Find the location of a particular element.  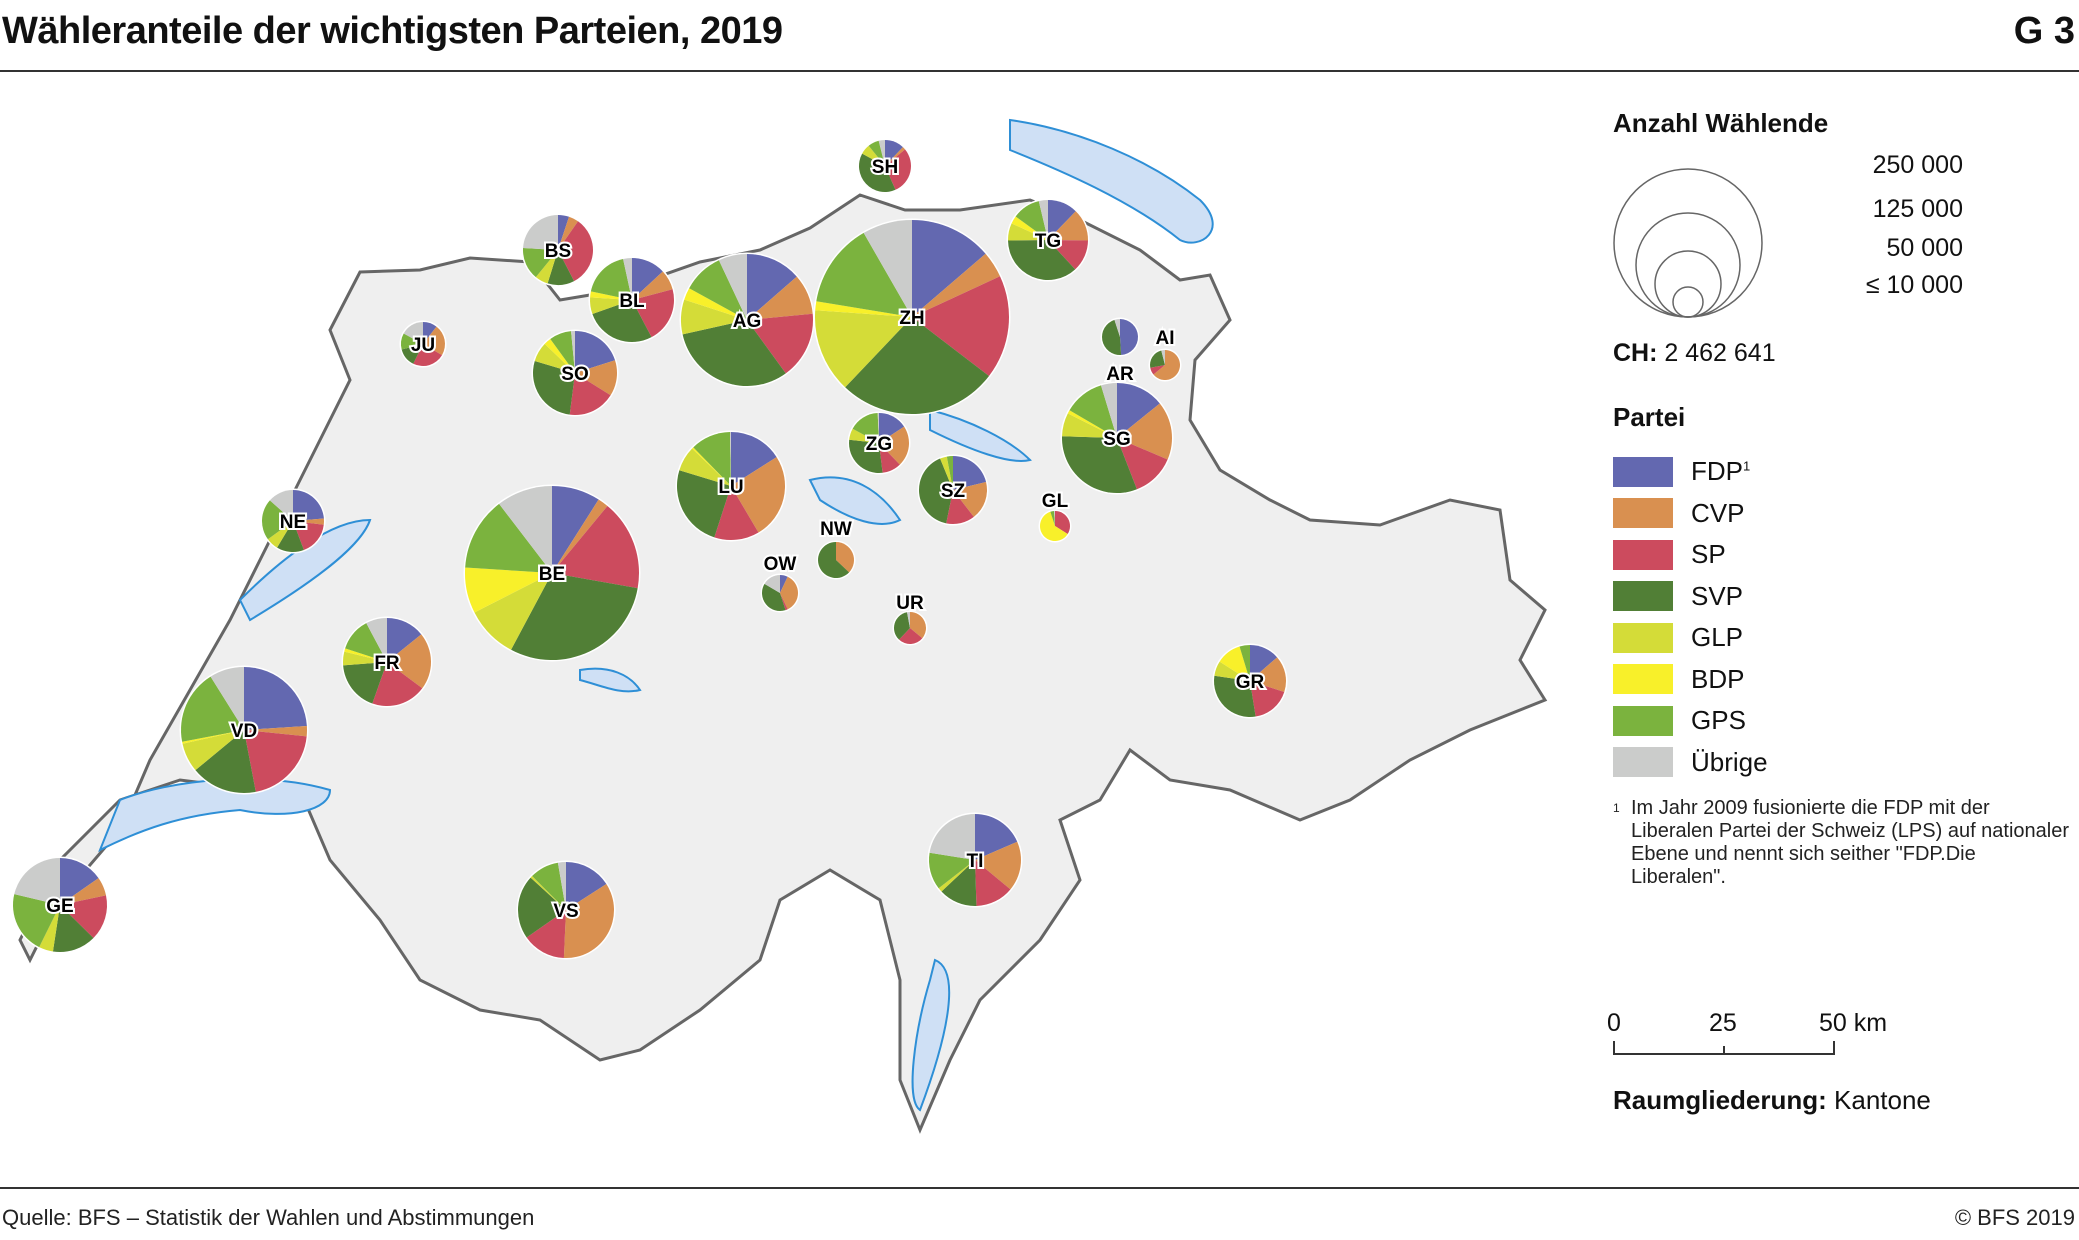

footnote-mark: 1 is located at coordinates (1616, 808).